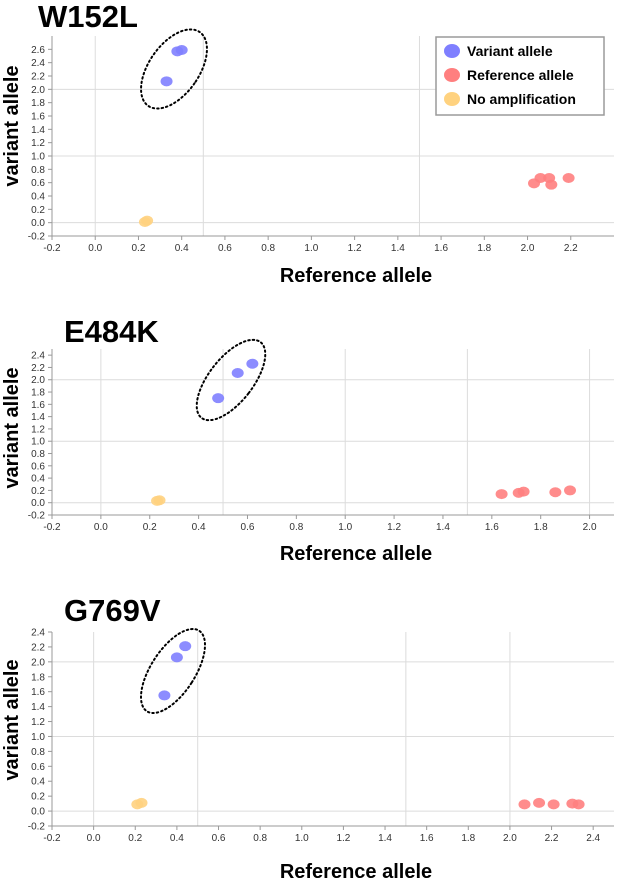  What do you see at coordinates (452, 99) in the screenshot?
I see `legend-swatch-no-amplification` at bounding box center [452, 99].